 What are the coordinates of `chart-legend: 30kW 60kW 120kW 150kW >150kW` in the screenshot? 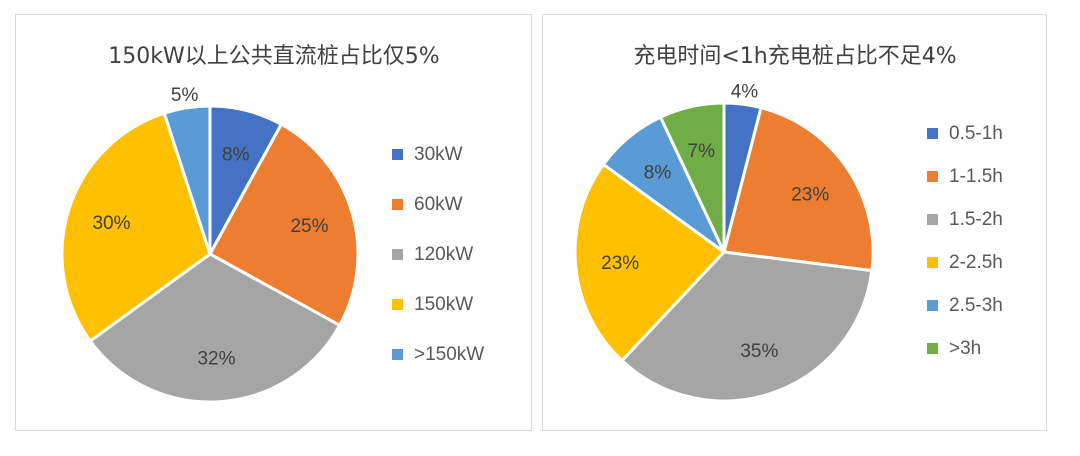 It's located at (438, 254).